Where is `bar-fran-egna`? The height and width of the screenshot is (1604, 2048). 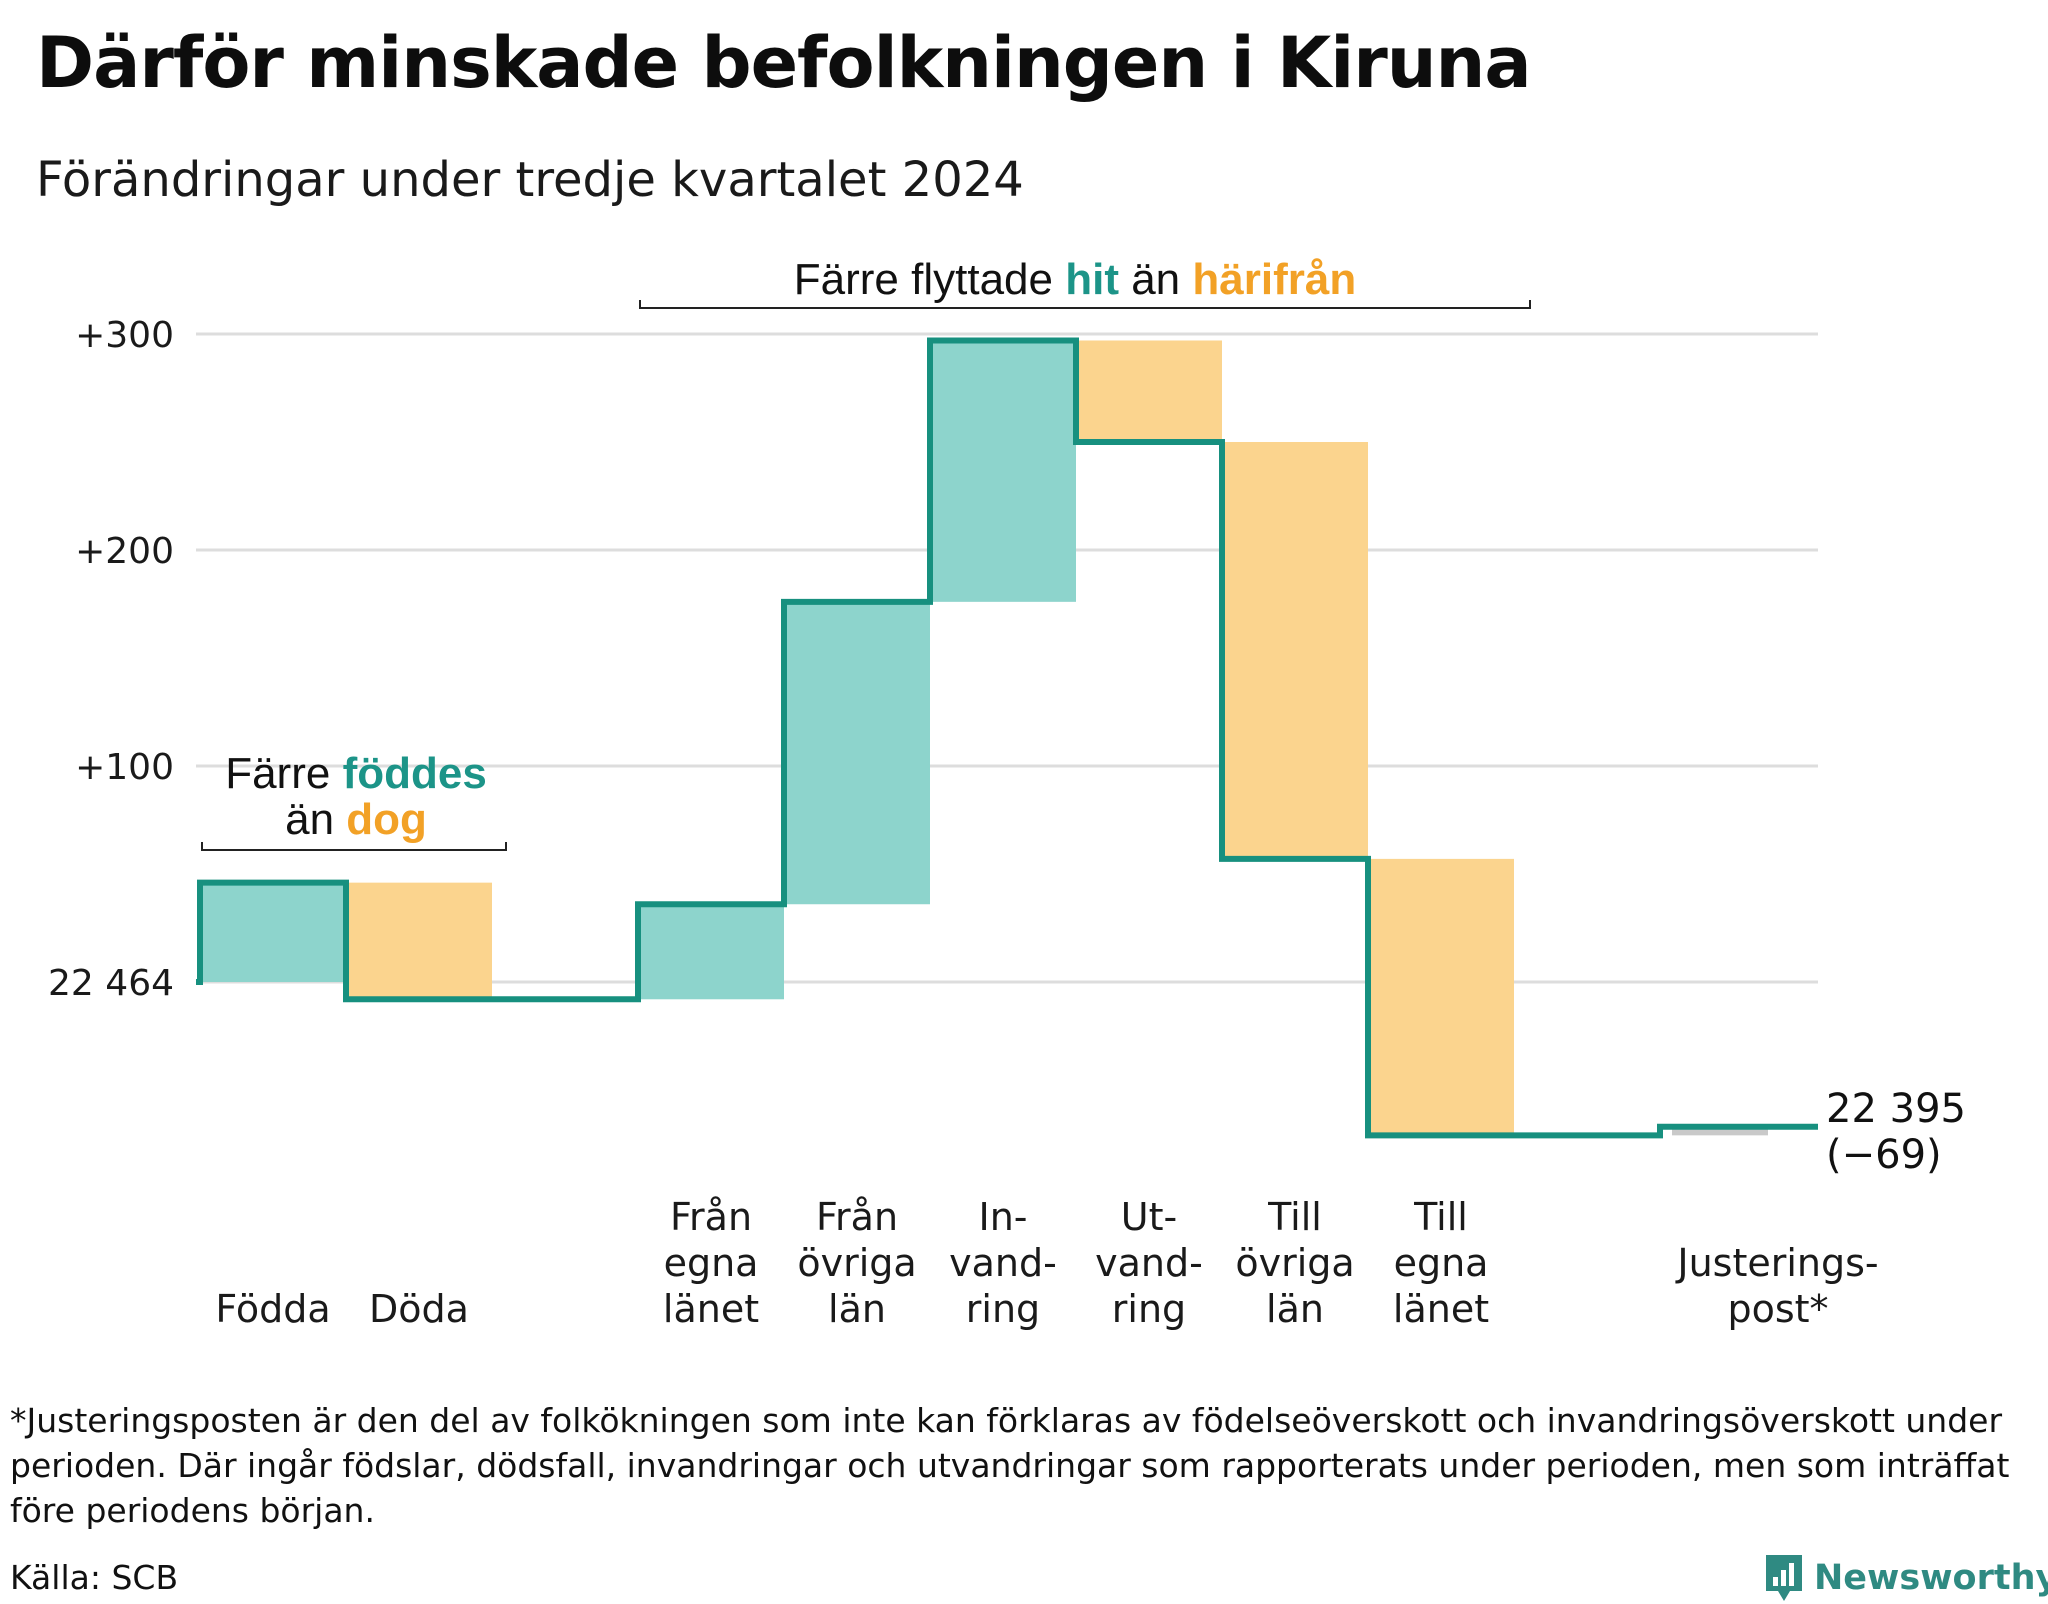 bar-fran-egna is located at coordinates (711, 952).